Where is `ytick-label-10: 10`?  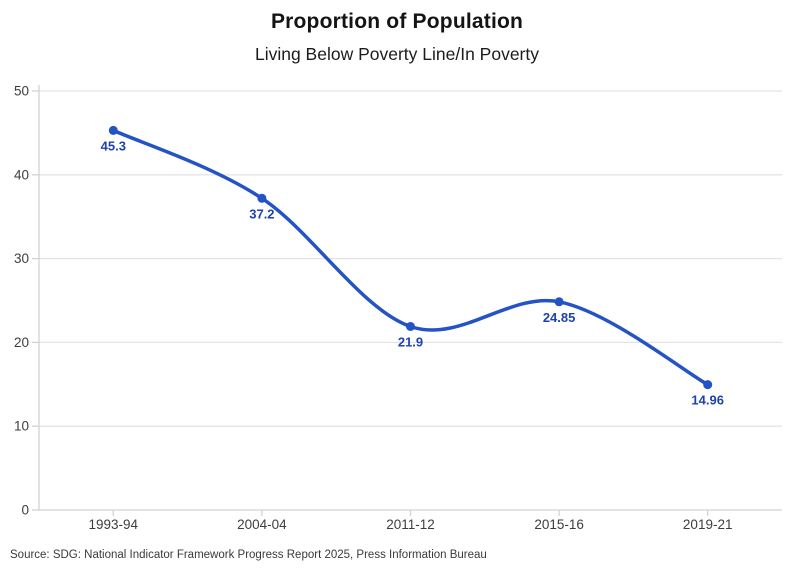
ytick-label-10: 10 is located at coordinates (21, 426).